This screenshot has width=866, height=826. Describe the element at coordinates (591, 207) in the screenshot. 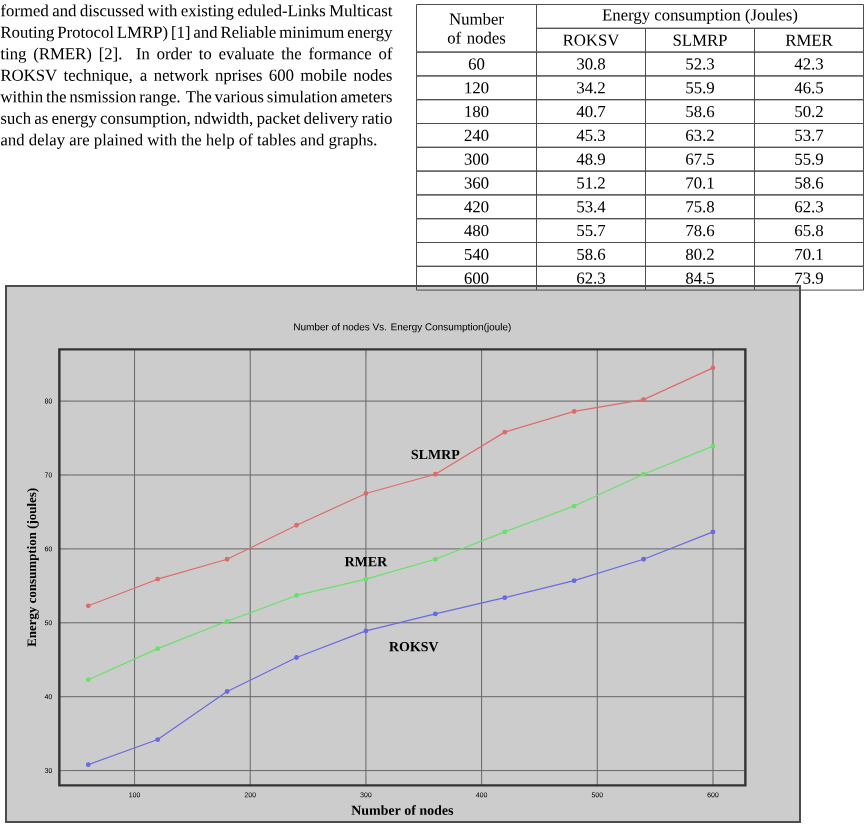

I see `data-label: 53.4` at that location.